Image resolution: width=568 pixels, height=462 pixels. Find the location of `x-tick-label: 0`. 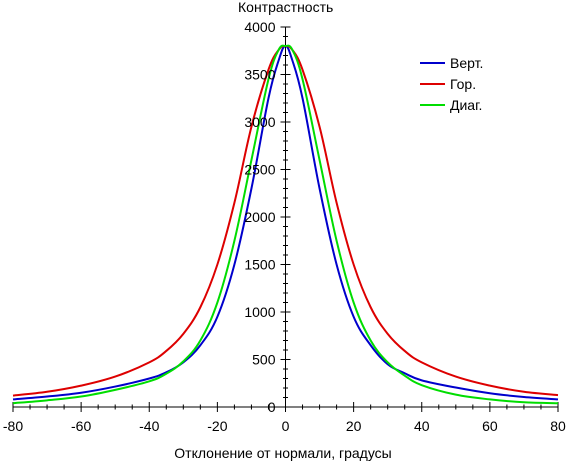

x-tick-label: 0 is located at coordinates (286, 426).